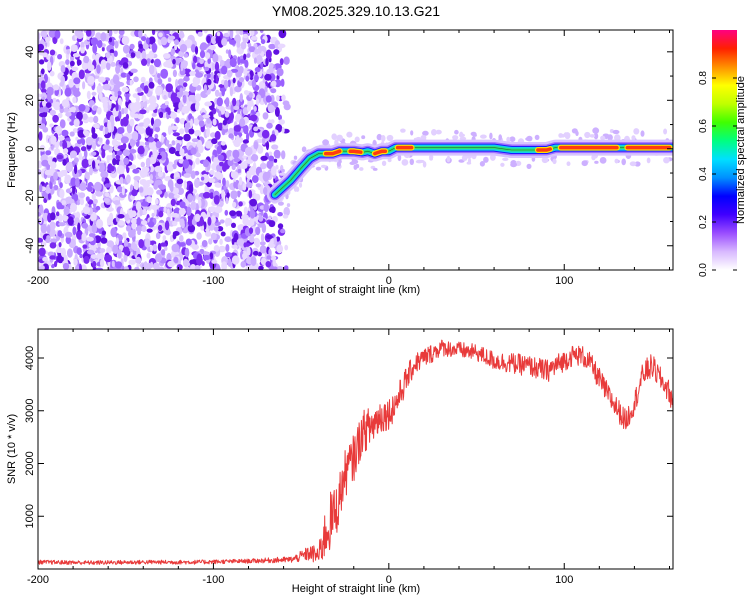  I want to click on snr-y-axis-label: SNR (10 * v/v), so click(12, 449).